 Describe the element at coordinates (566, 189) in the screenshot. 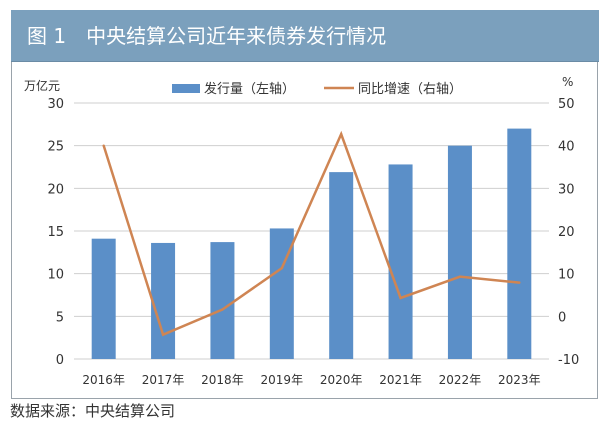

I see `right-tick-label: 30` at that location.